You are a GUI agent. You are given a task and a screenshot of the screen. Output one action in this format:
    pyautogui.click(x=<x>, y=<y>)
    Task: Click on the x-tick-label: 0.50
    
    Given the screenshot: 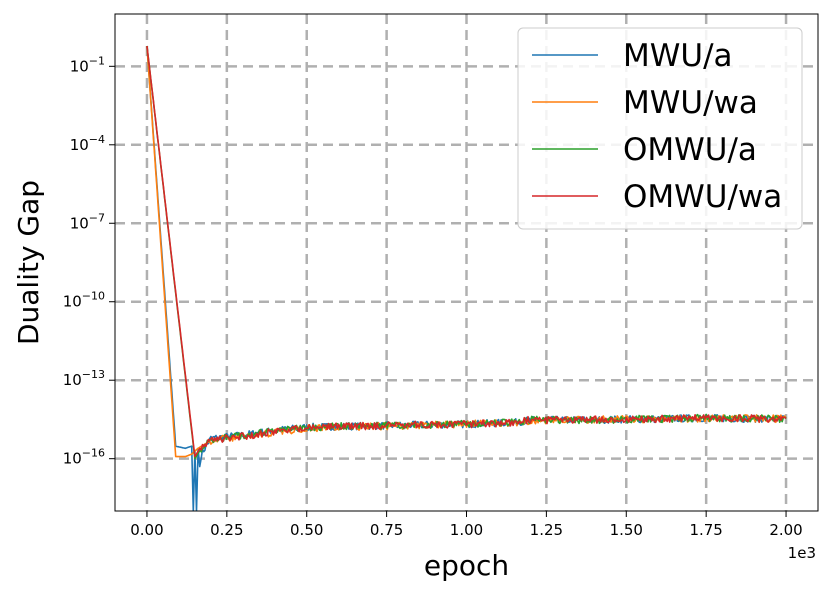 What is the action you would take?
    pyautogui.click(x=306, y=530)
    